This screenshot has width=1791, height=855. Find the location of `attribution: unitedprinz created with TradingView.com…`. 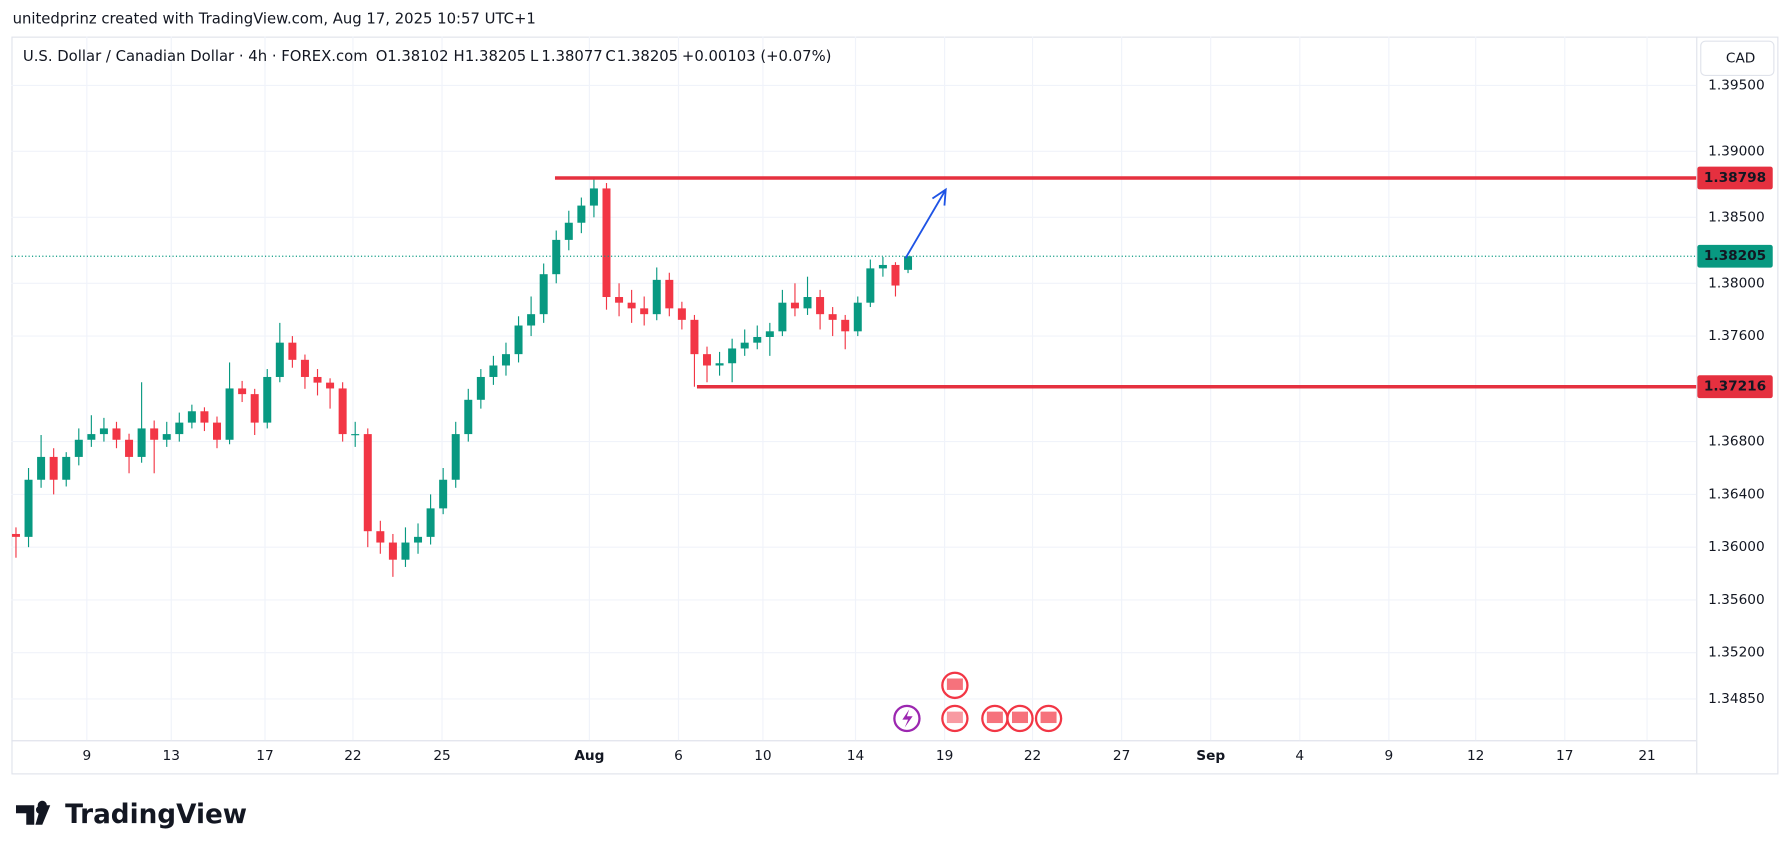

attribution: unitedprinz created with TradingView.com… is located at coordinates (274, 18).